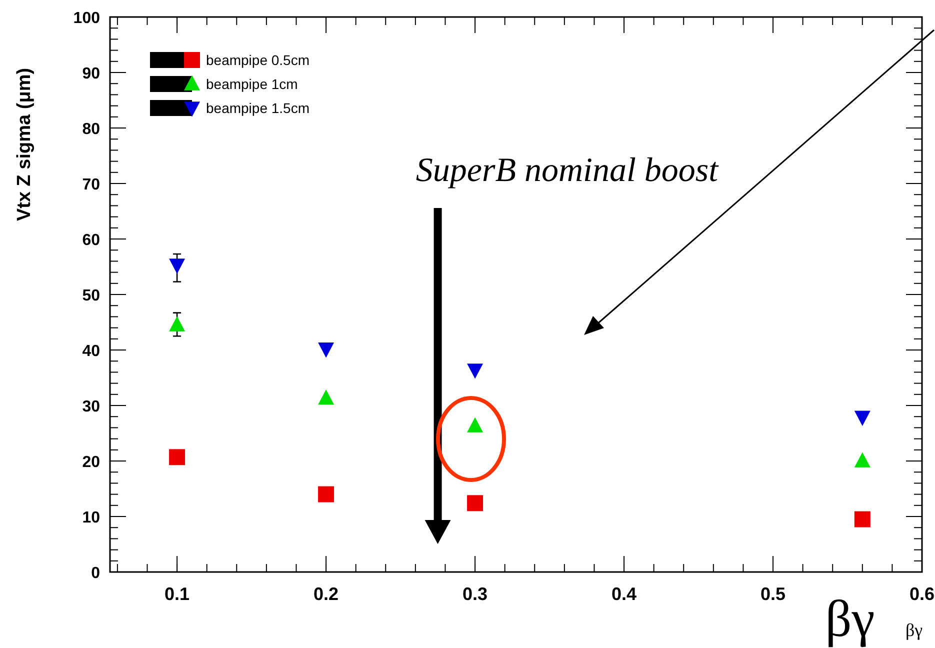 This screenshot has width=935, height=648. Describe the element at coordinates (475, 594) in the screenshot. I see `x-tick-label: 0.3` at that location.